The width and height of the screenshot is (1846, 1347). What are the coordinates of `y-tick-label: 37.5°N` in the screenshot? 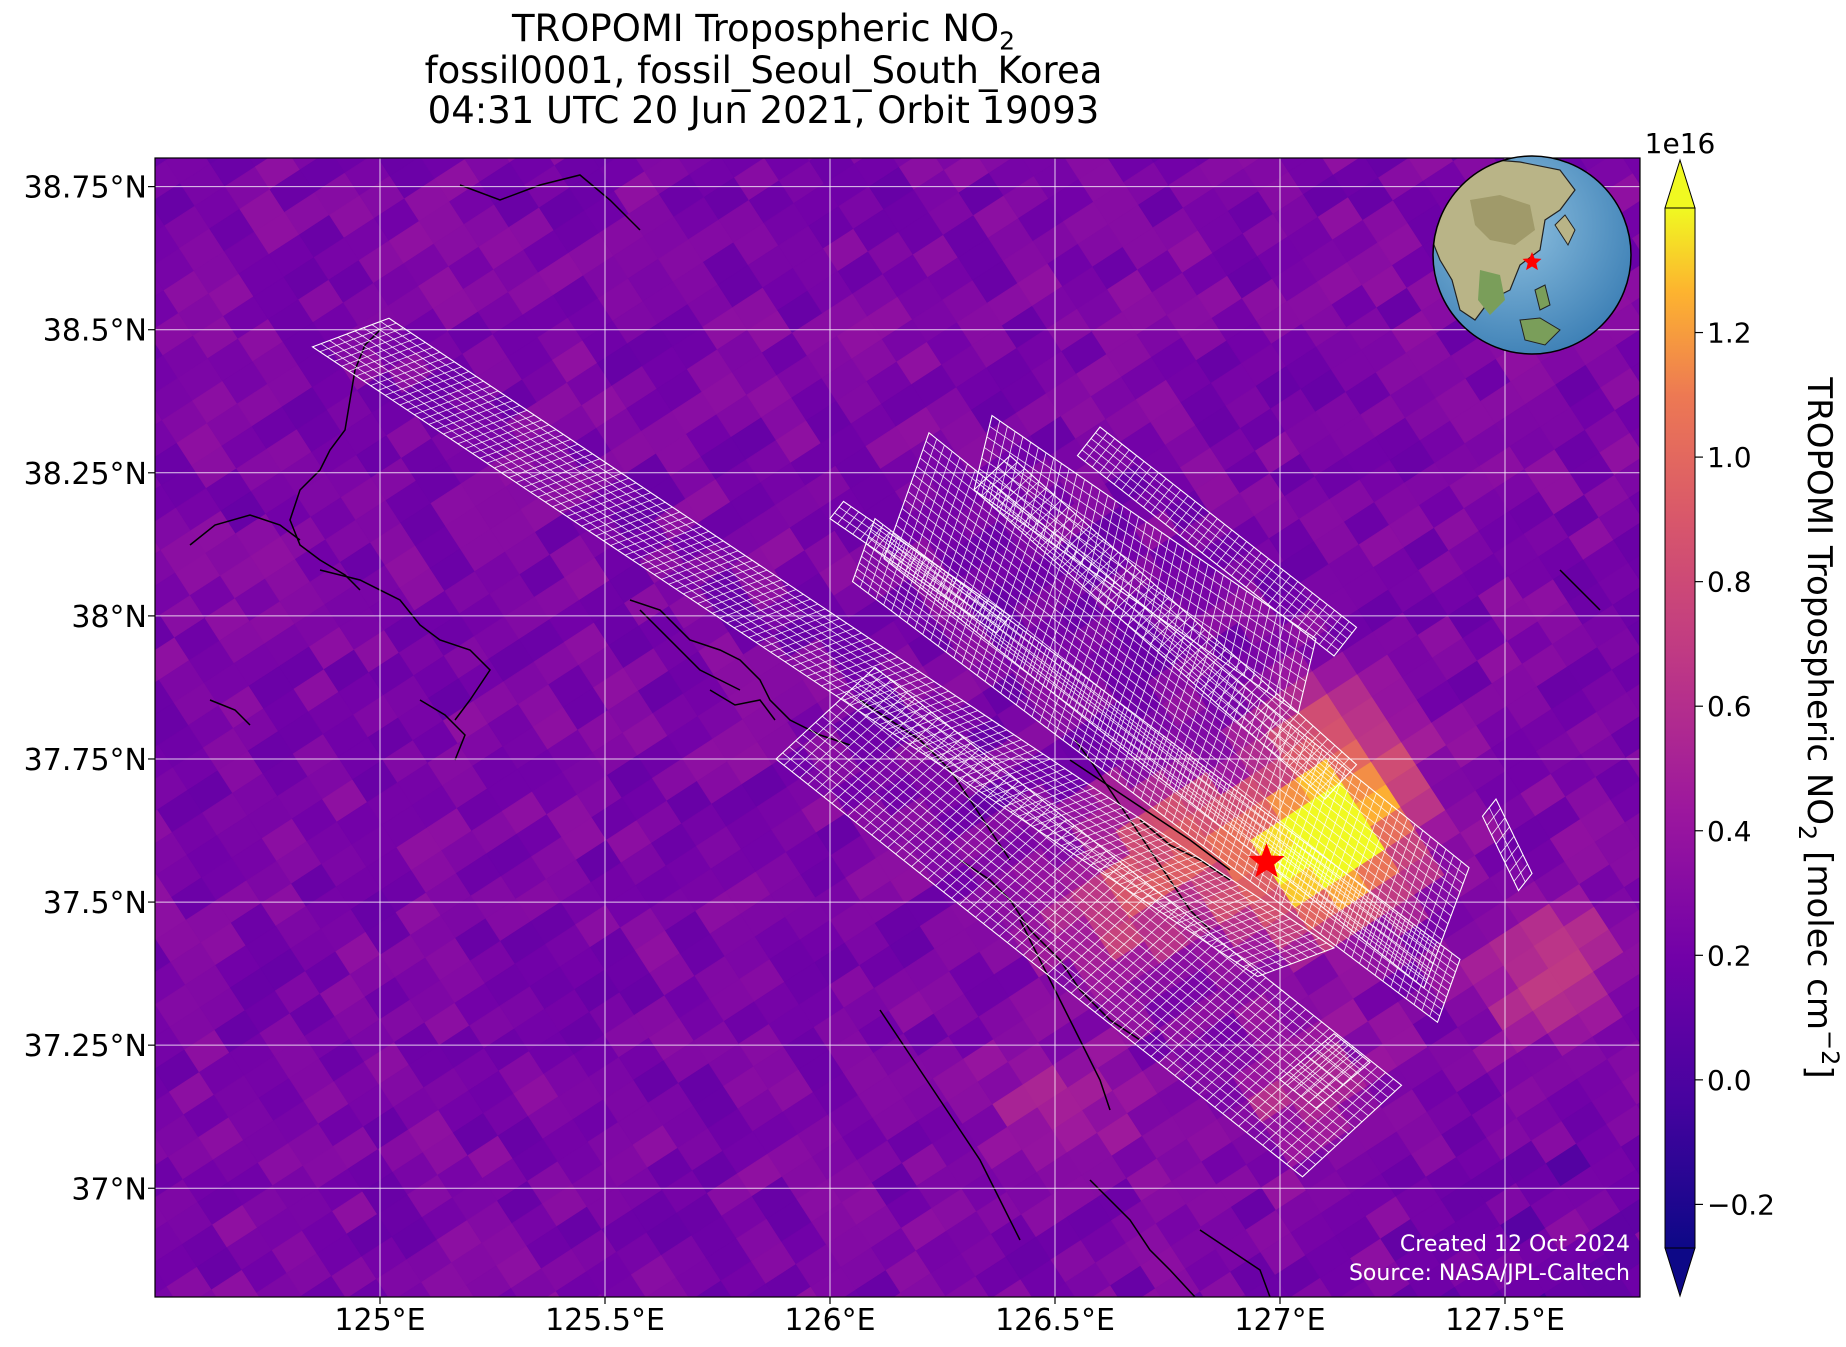 It's located at (95, 903).